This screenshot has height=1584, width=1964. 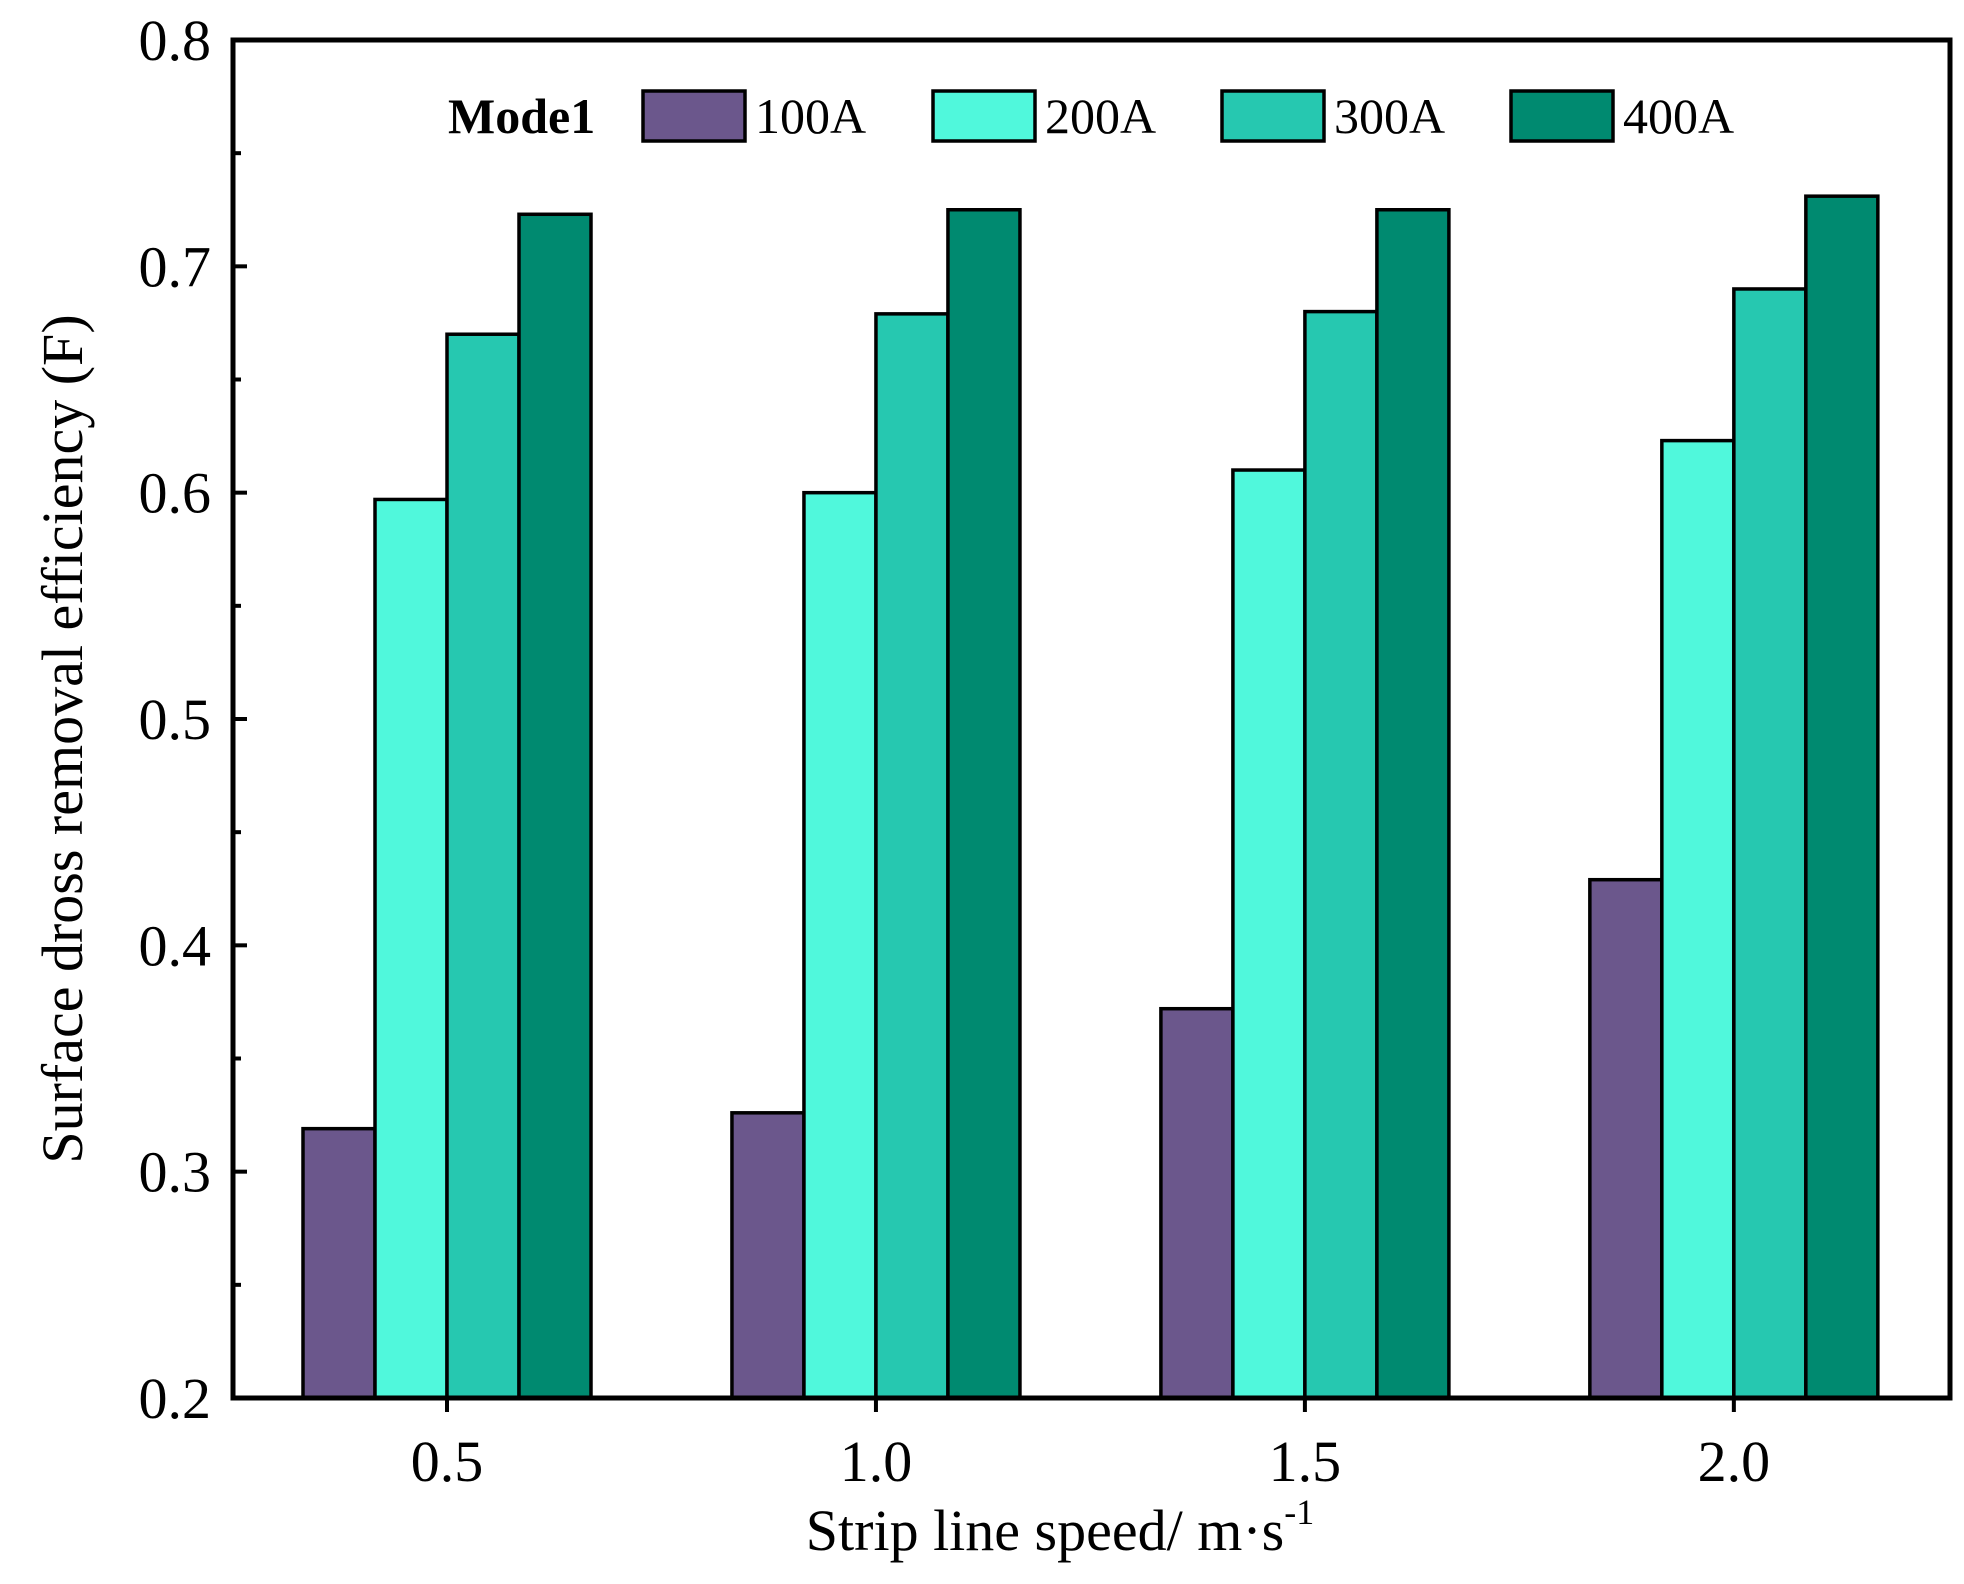 I want to click on legend-swatch-300A, so click(x=1273, y=116).